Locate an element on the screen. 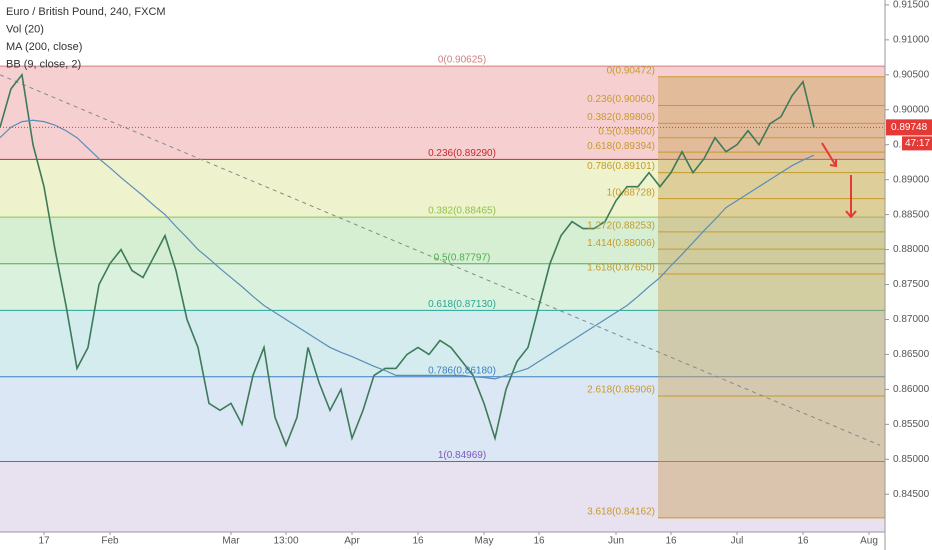 The height and width of the screenshot is (550, 932). fib-label: 1.618(0.87650) is located at coordinates (621, 268).